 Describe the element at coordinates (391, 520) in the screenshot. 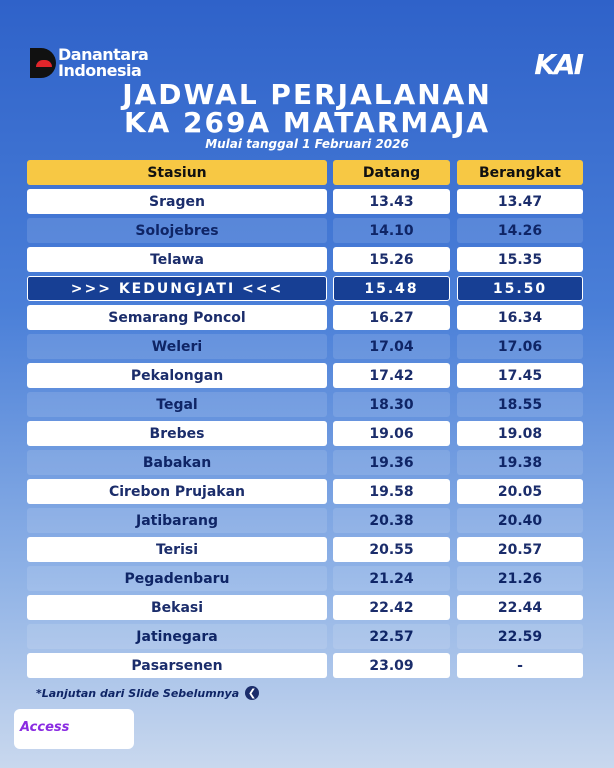

I see `time-cell: 20.38` at that location.